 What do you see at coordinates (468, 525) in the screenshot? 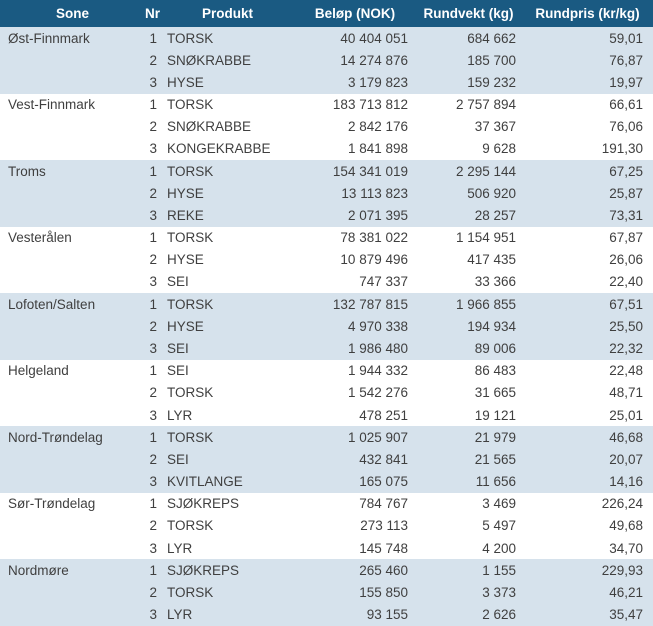
I see `cell-rundvekt: 5 497` at bounding box center [468, 525].